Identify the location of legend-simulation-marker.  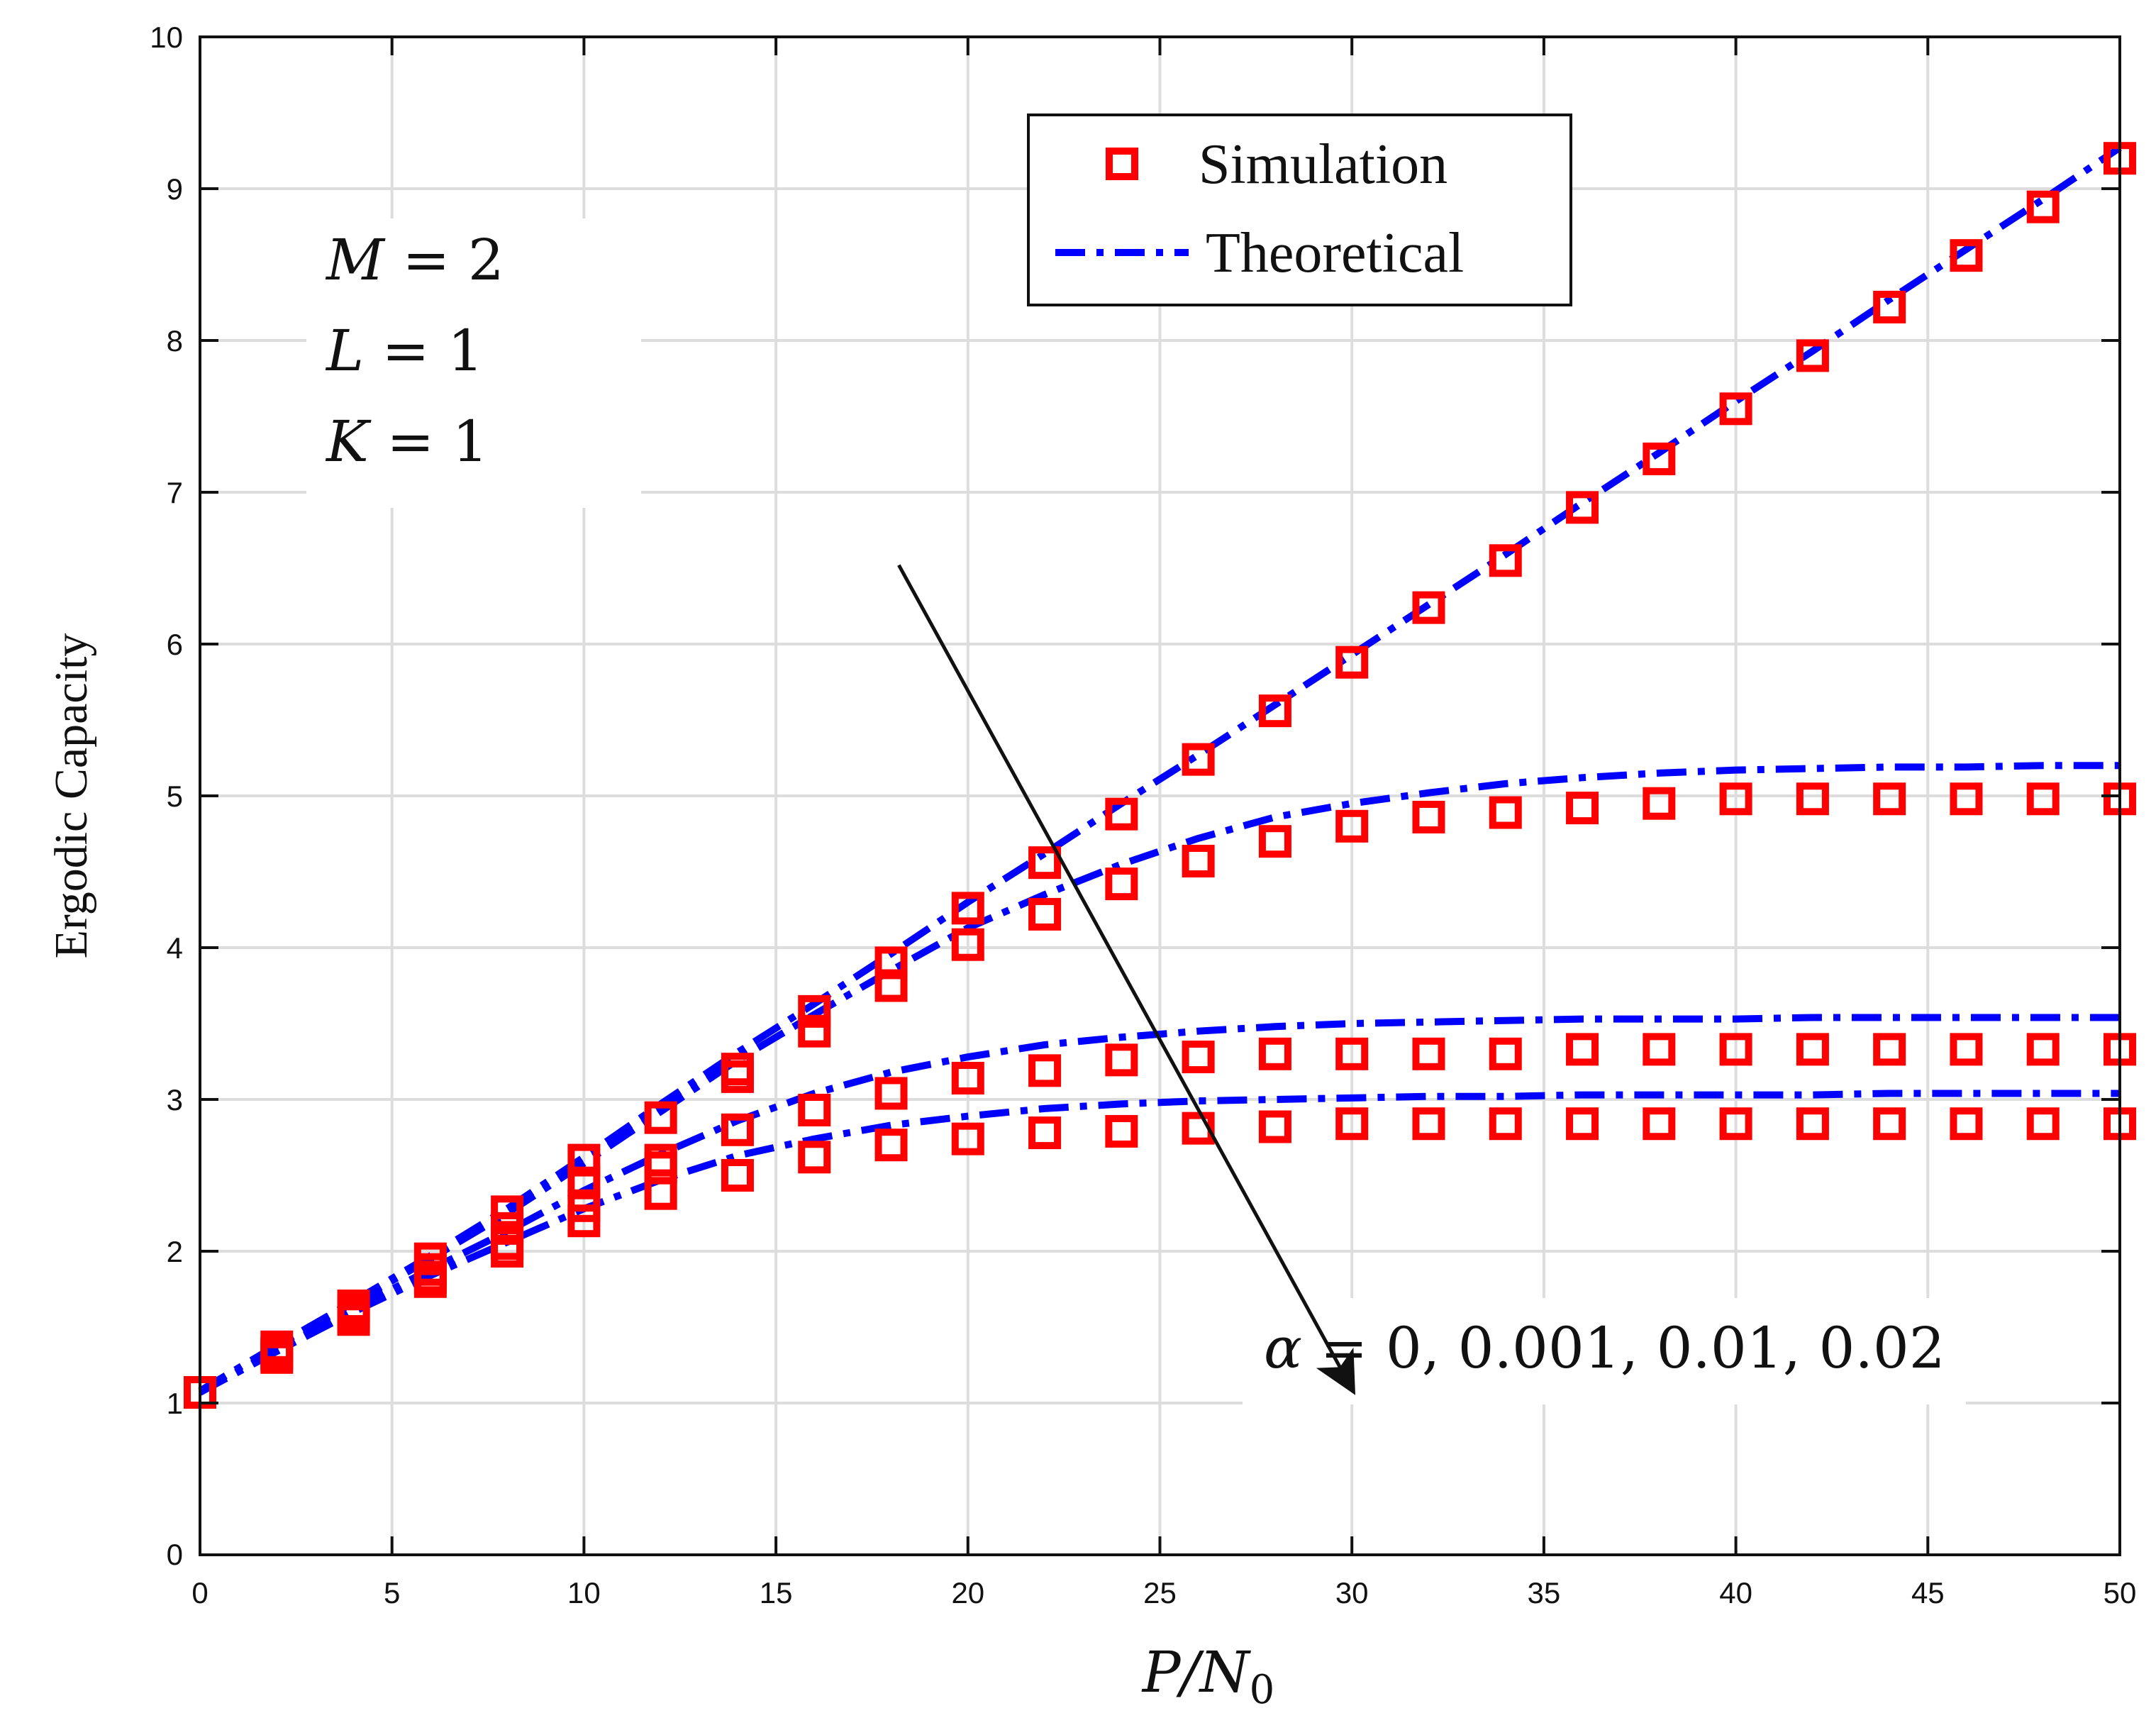
(1122, 164).